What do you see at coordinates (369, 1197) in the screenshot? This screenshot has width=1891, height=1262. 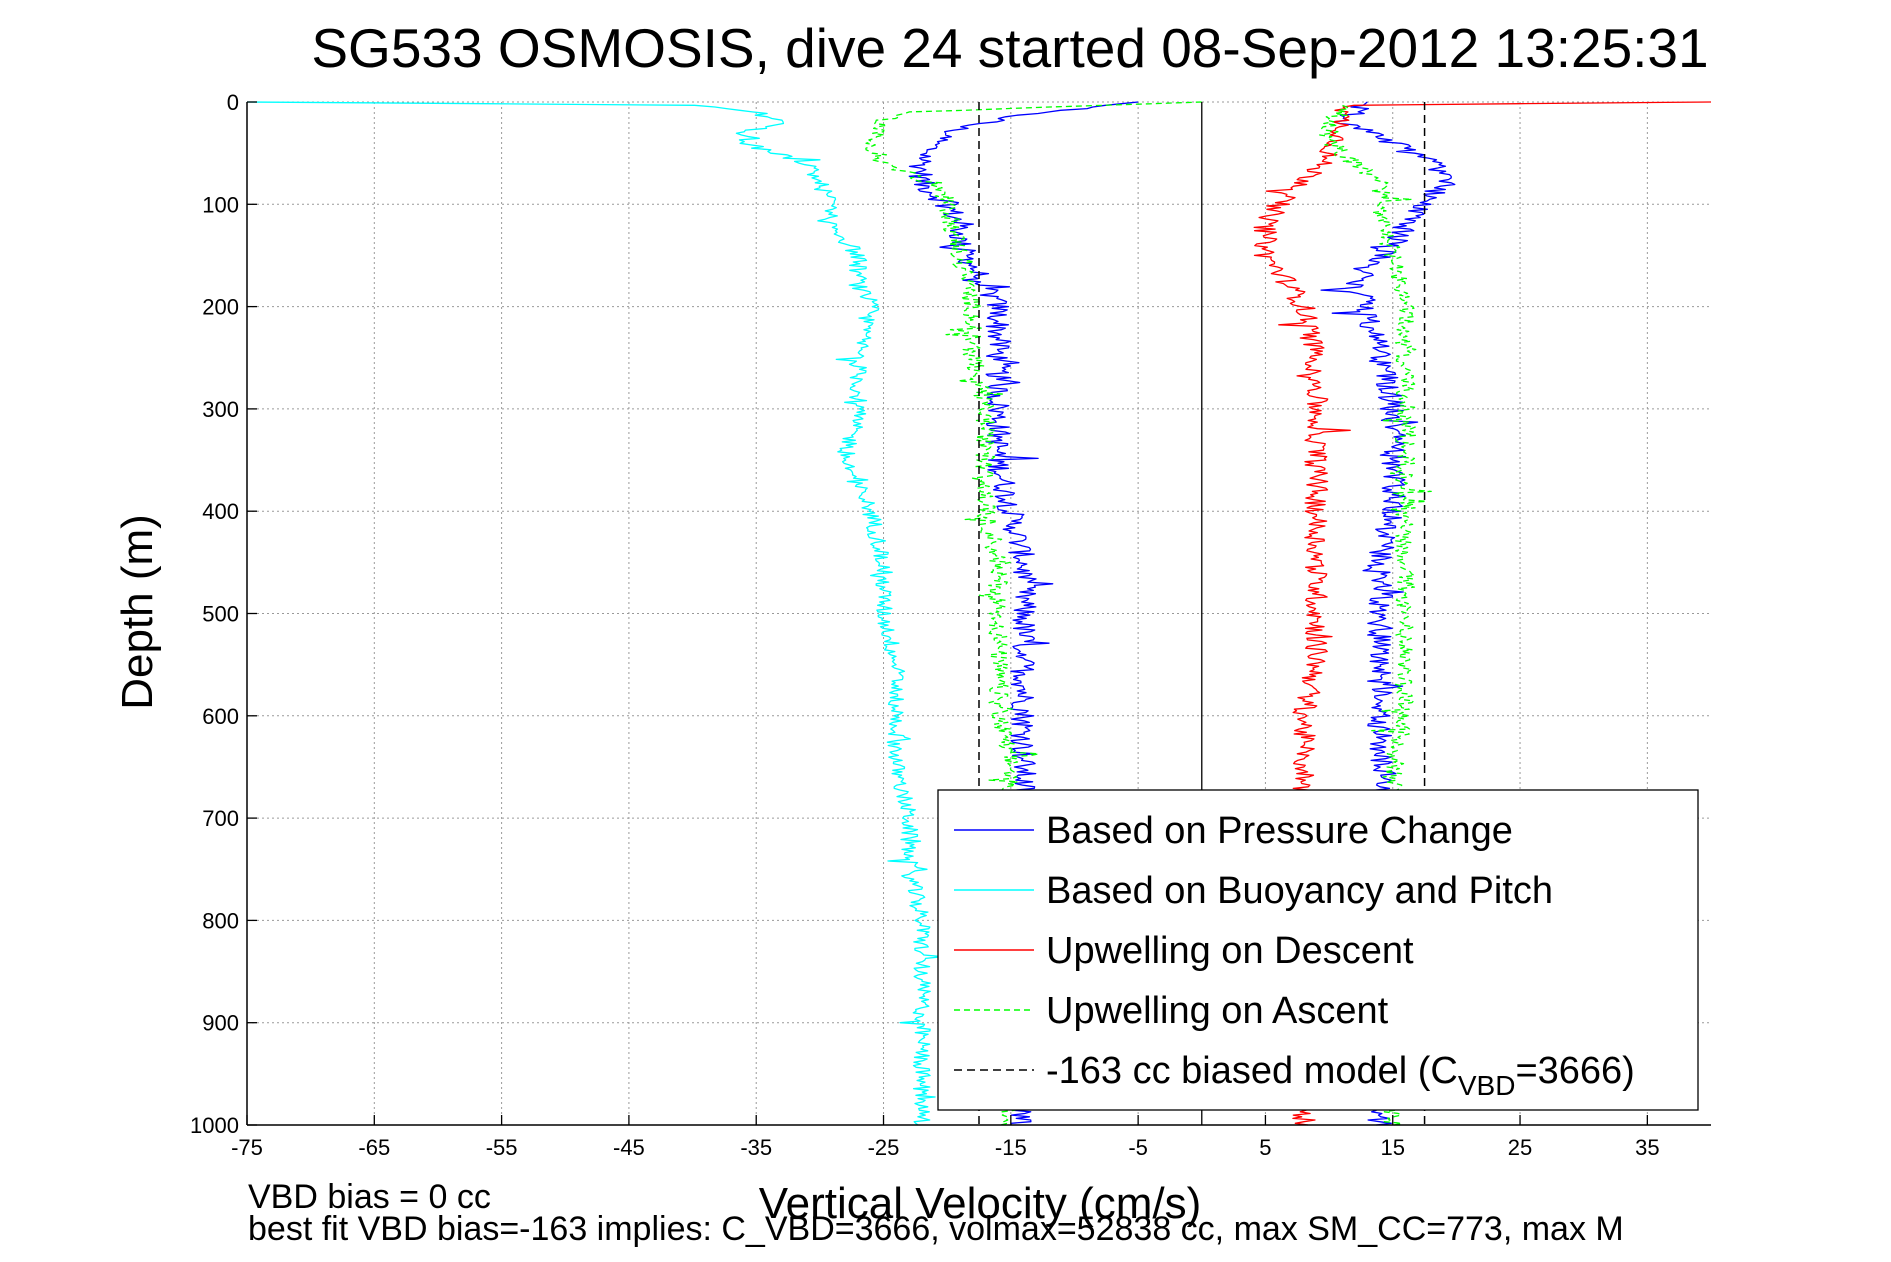 I see `vbd-bias-note: VBD bias = 0 cc` at bounding box center [369, 1197].